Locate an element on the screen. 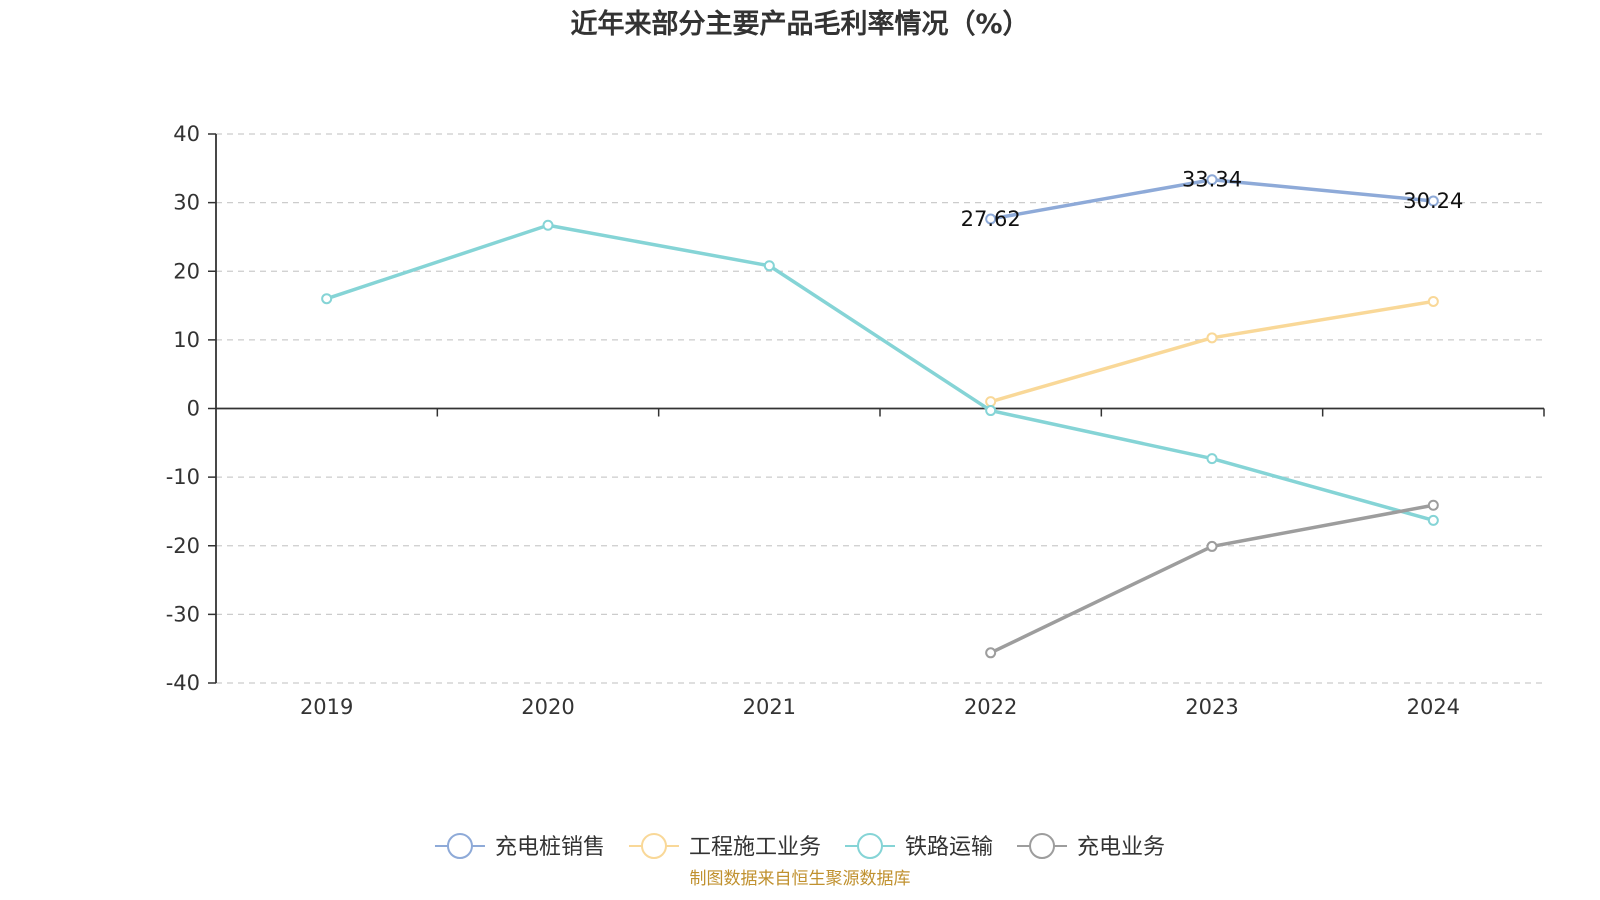  y-tick-label: -40 is located at coordinates (183, 683).